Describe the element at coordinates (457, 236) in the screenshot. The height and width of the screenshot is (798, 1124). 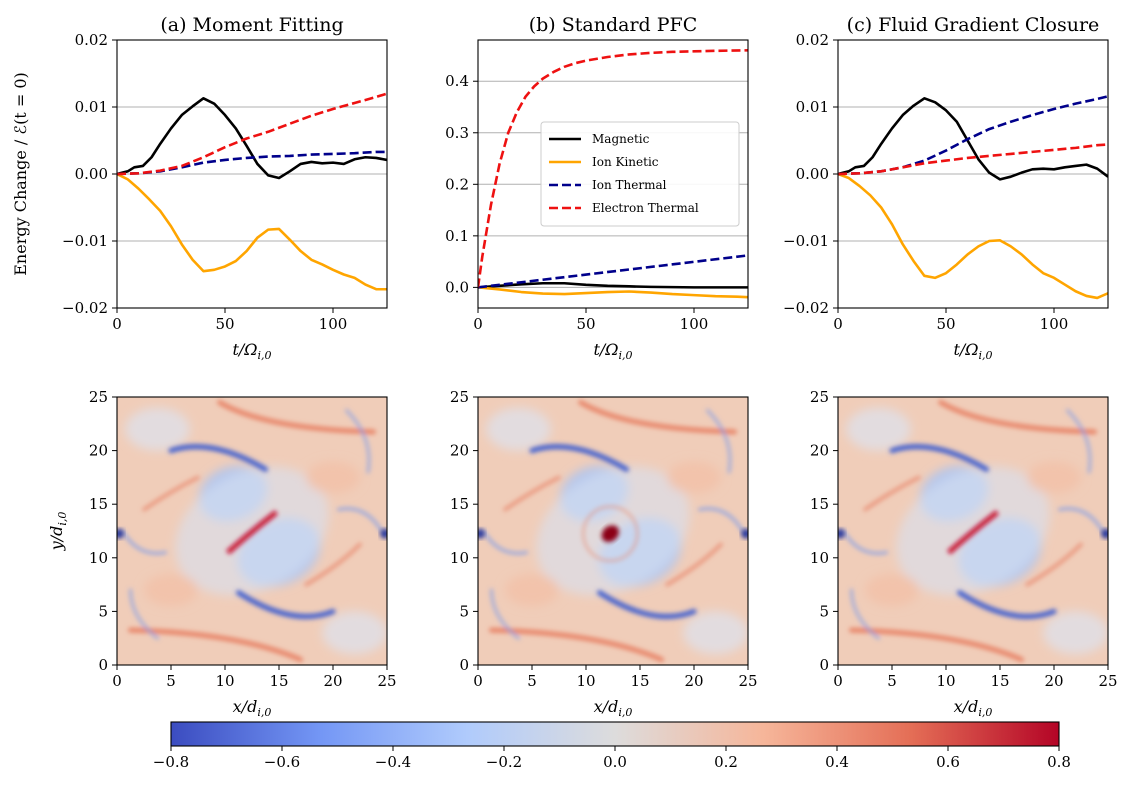
I see `y-tick-label: 0.1` at that location.